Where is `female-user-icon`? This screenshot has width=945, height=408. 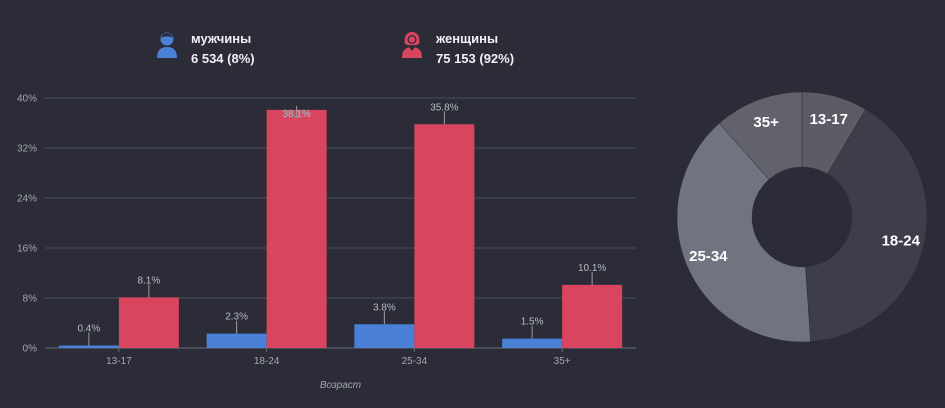 female-user-icon is located at coordinates (412, 45).